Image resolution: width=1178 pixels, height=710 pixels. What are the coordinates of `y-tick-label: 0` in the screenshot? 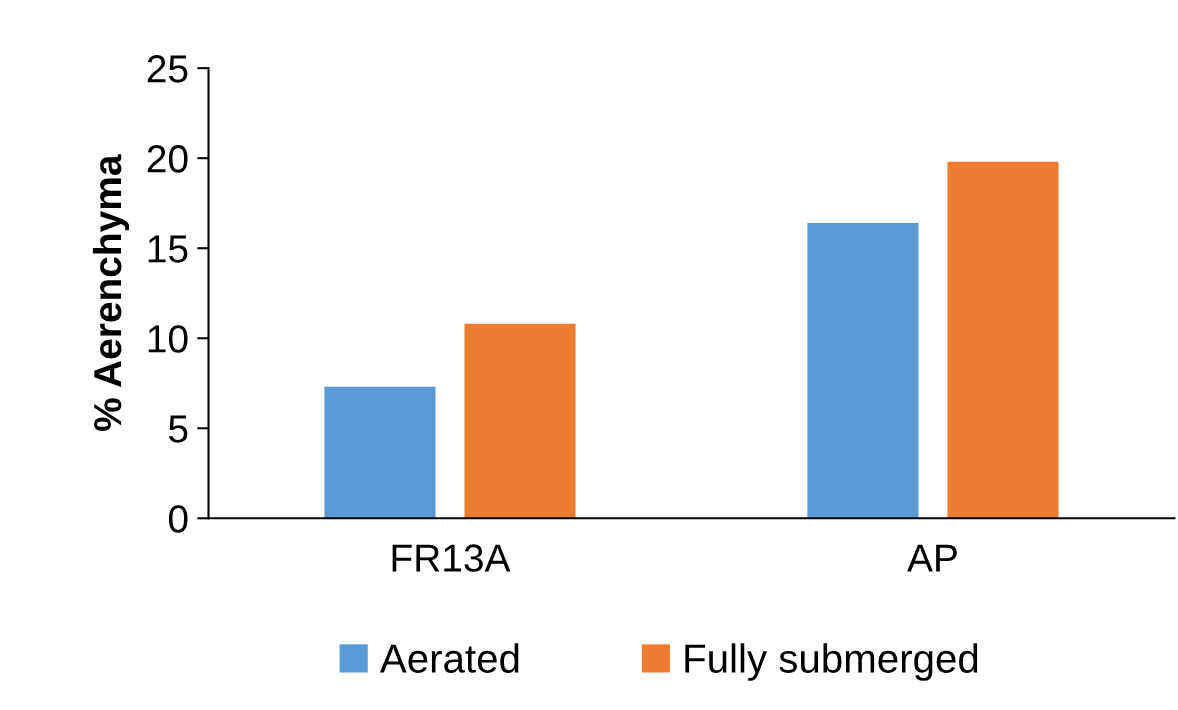 It's located at (178, 519).